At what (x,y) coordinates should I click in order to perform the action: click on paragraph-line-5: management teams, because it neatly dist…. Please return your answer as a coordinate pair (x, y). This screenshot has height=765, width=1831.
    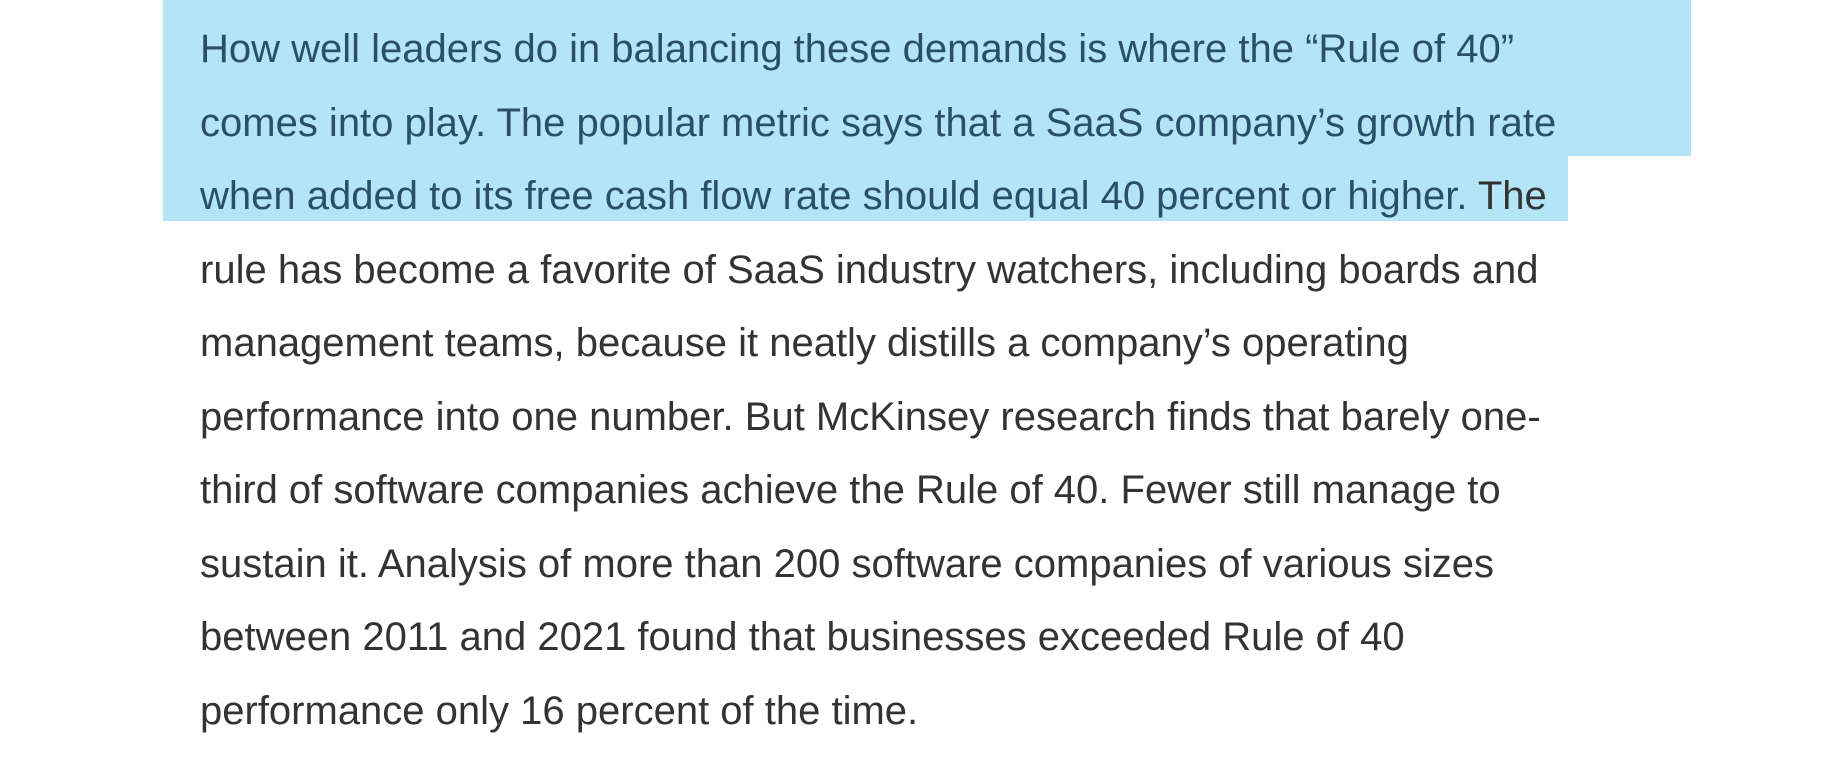
    Looking at the image, I should click on (804, 343).